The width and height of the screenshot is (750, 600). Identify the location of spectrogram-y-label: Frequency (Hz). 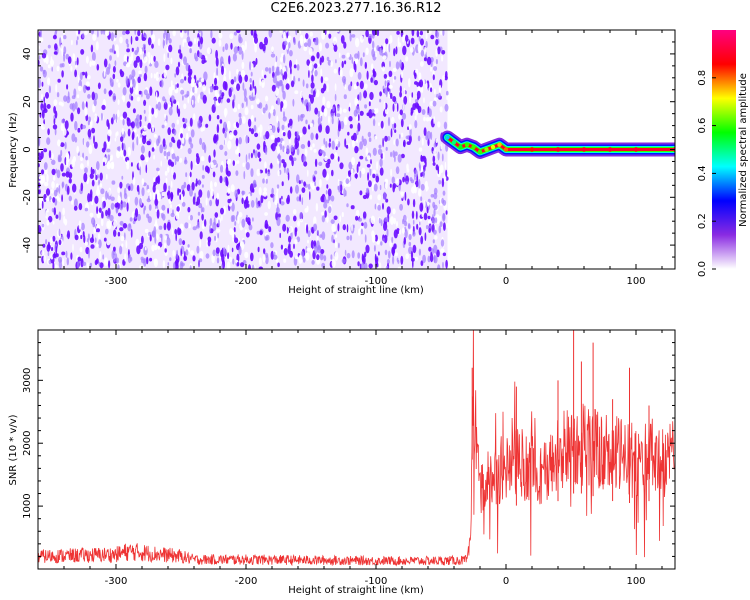
(13, 150).